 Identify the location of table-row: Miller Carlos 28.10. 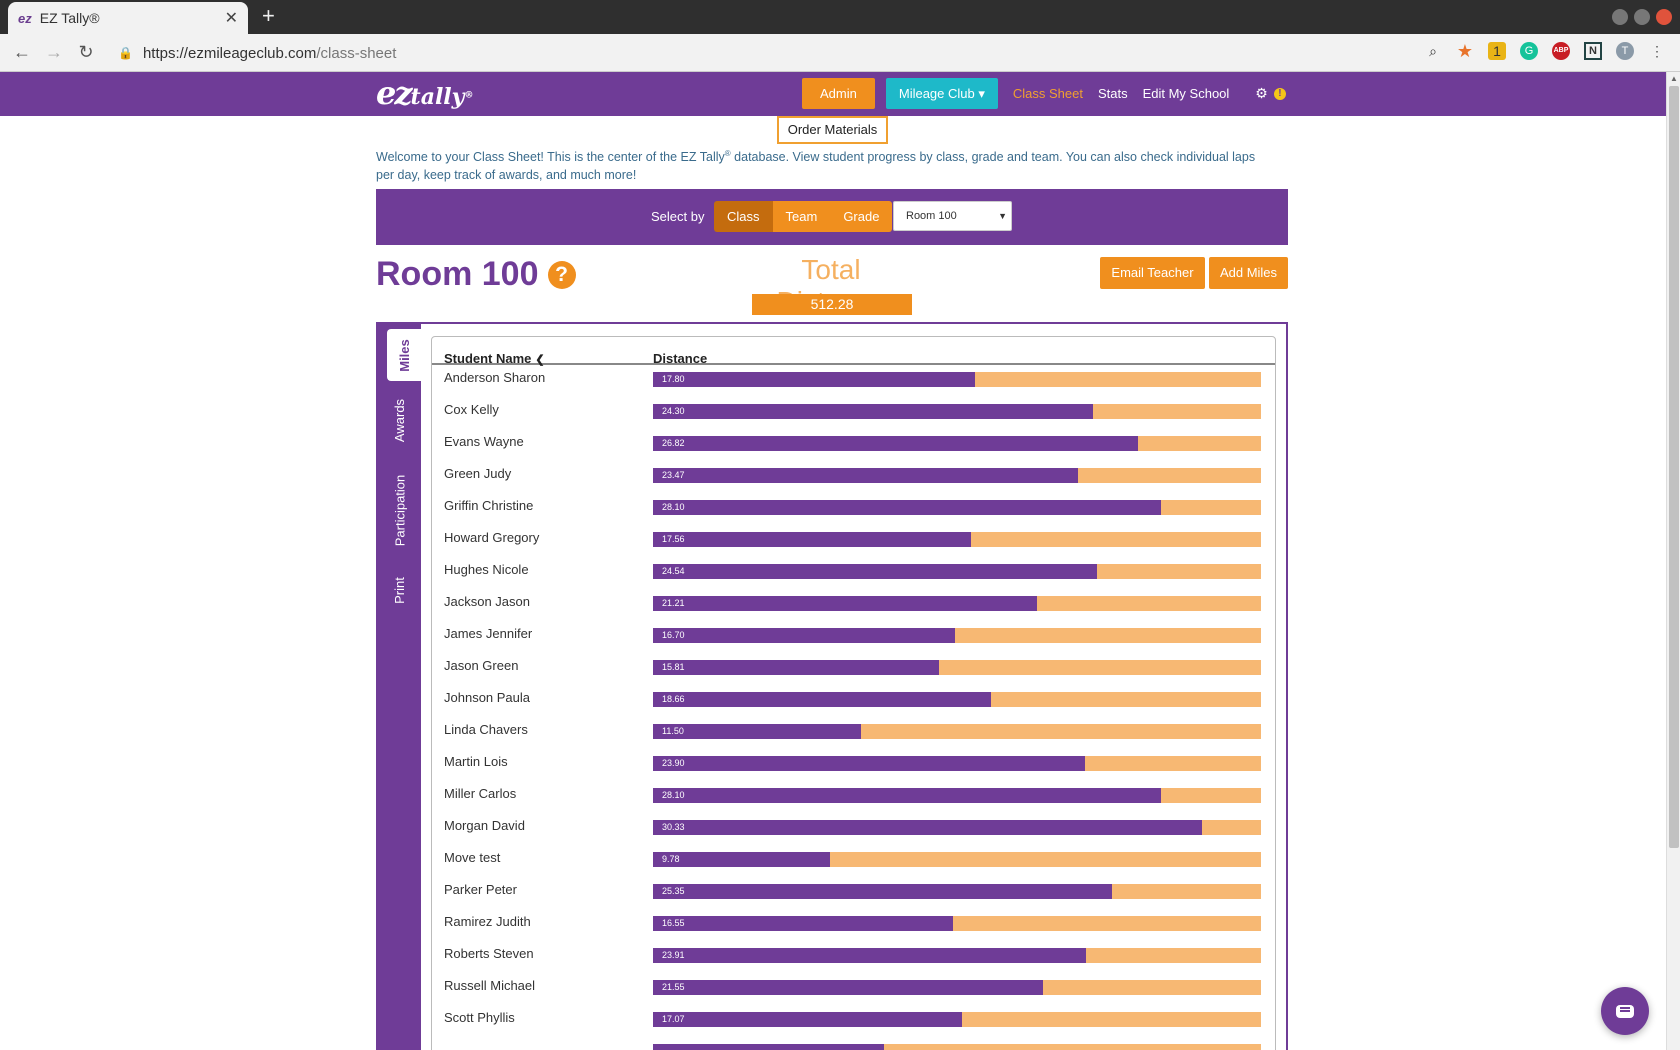
(853, 800).